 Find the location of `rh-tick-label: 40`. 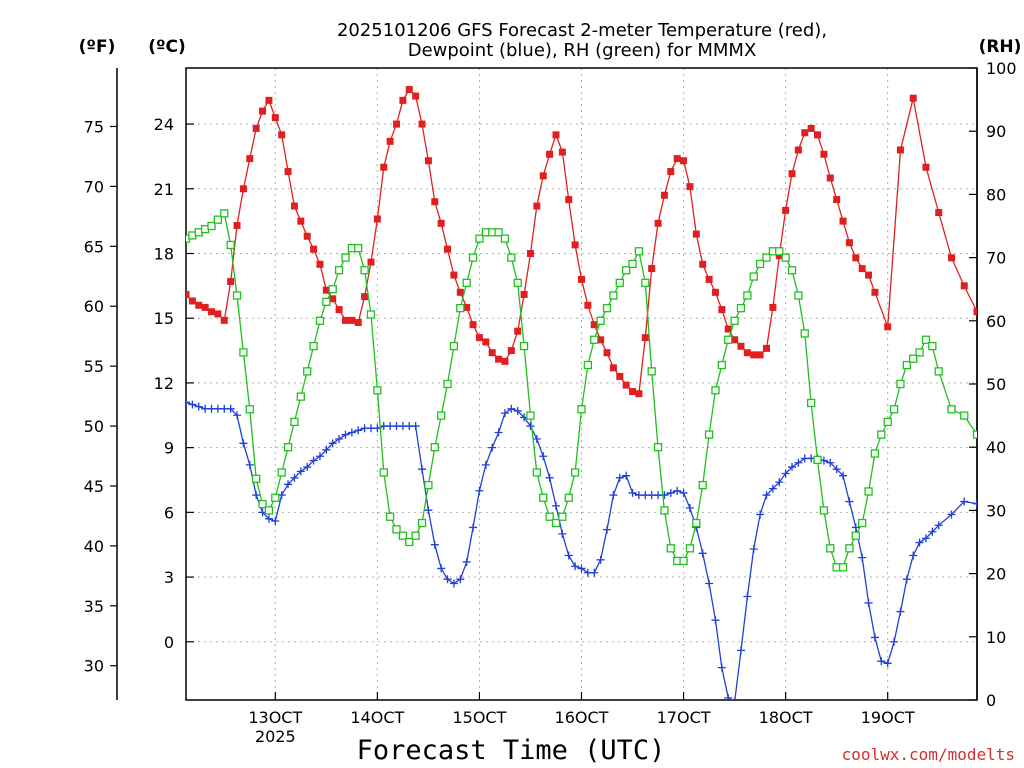

rh-tick-label: 40 is located at coordinates (996, 447).